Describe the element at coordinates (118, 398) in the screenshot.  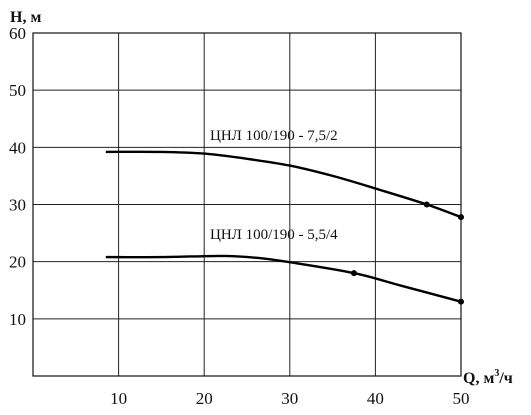
I see `x-tick-label-10: 10` at that location.